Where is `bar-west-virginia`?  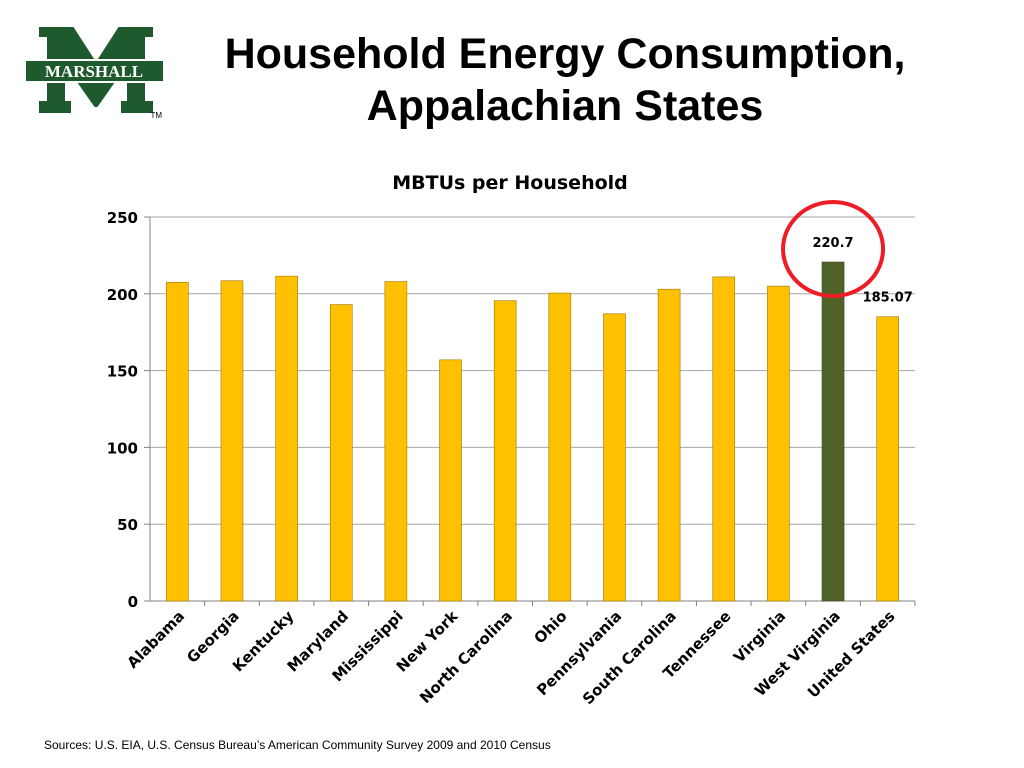 bar-west-virginia is located at coordinates (833, 431).